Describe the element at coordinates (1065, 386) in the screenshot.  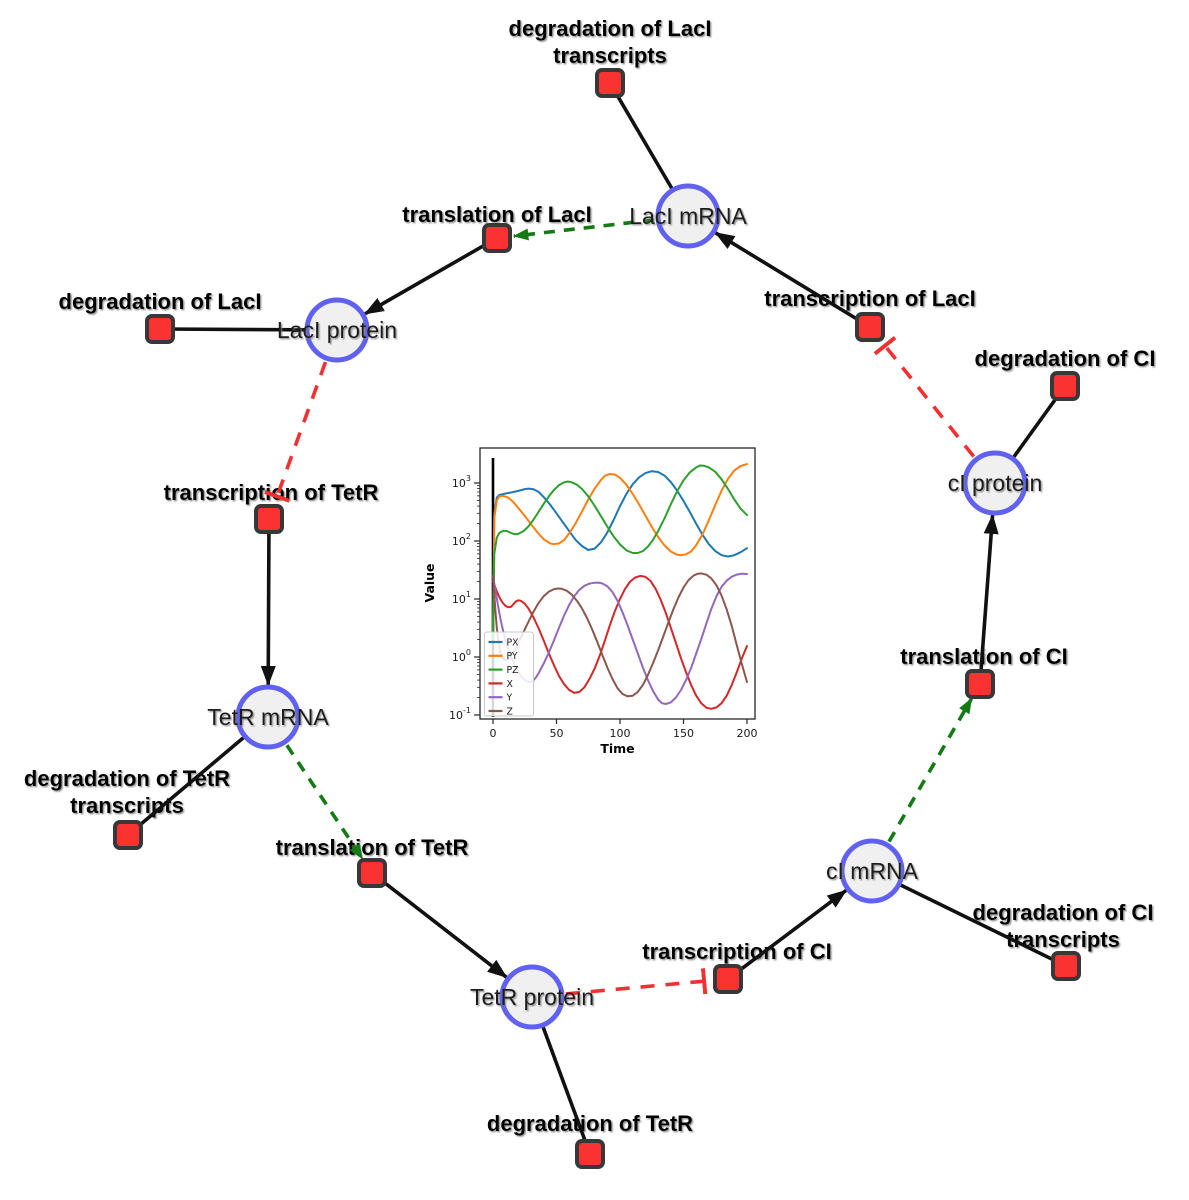
I see `reaction-node-deg_cI` at that location.